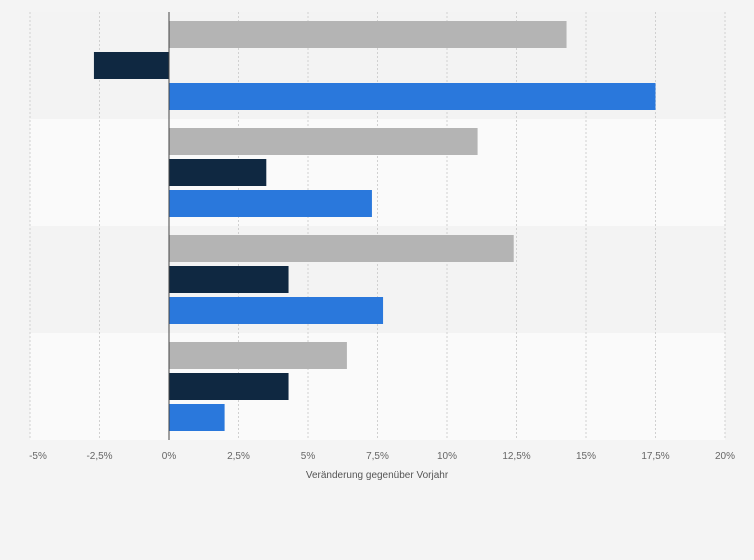  What do you see at coordinates (169, 456) in the screenshot?
I see `x-tick-label-2: 0%` at bounding box center [169, 456].